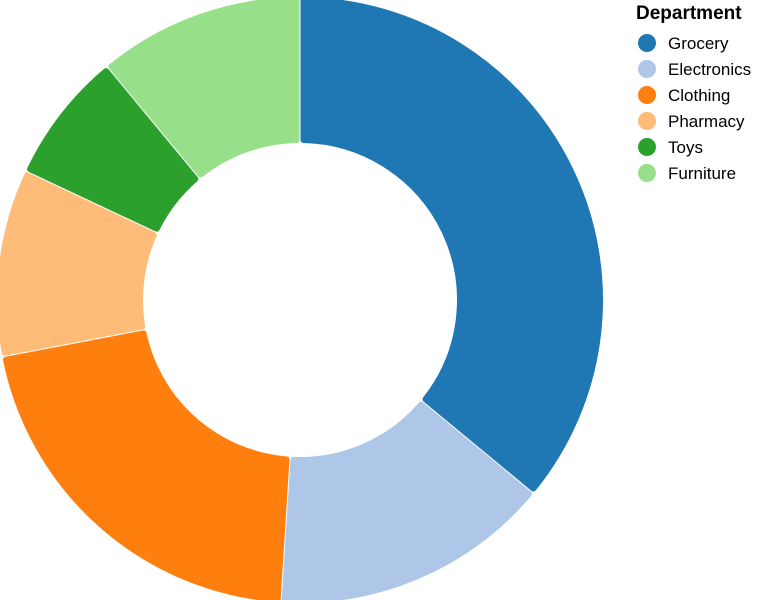  I want to click on legend-swatch-grocery, so click(647, 43).